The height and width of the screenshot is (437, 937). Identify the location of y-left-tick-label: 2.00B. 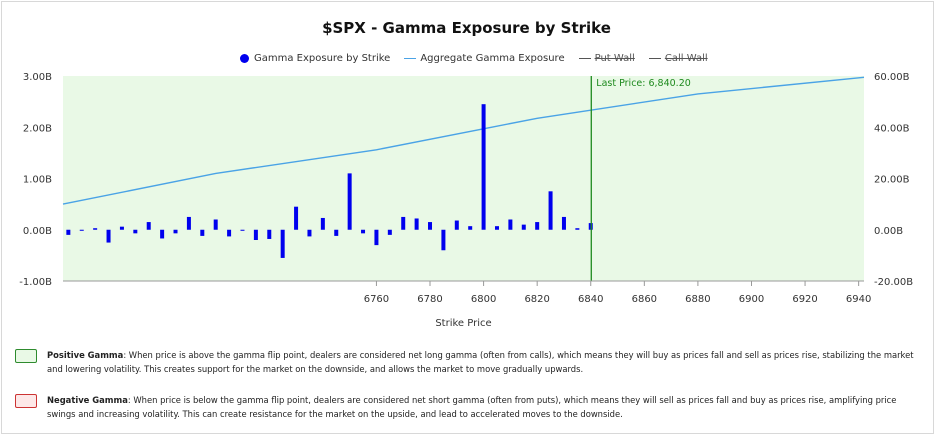
(37, 128).